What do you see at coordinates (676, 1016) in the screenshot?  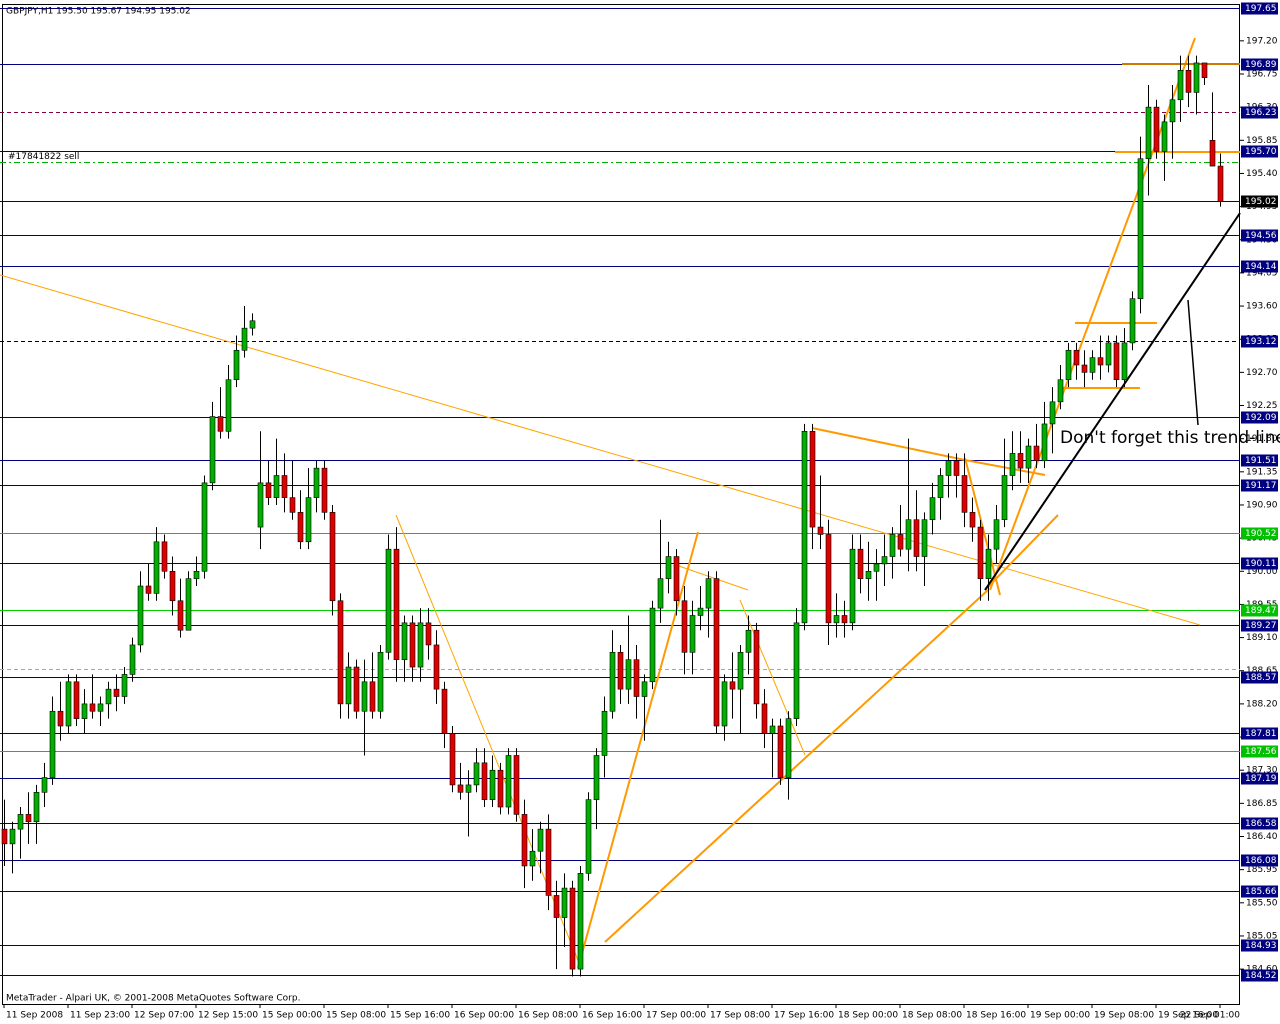 I see `x-tick-label: 17 Sep 00:00` at bounding box center [676, 1016].